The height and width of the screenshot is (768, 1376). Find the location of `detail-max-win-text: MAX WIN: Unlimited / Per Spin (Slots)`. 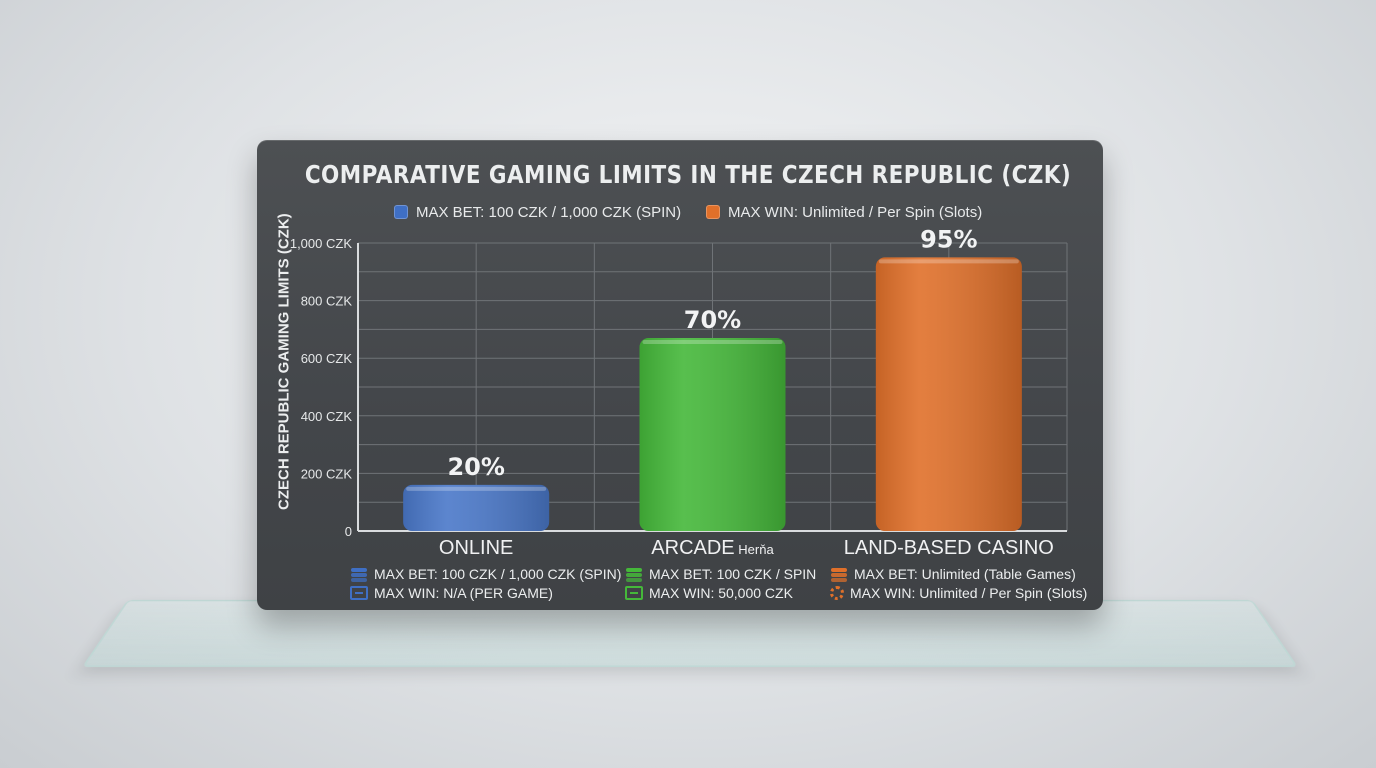

detail-max-win-text: MAX WIN: Unlimited / Per Spin (Slots) is located at coordinates (968, 593).